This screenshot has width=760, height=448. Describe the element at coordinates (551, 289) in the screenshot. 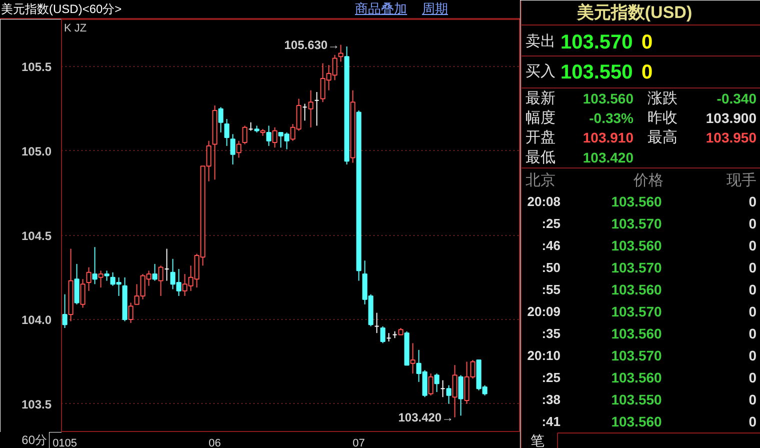

I see `text: :55` at that location.